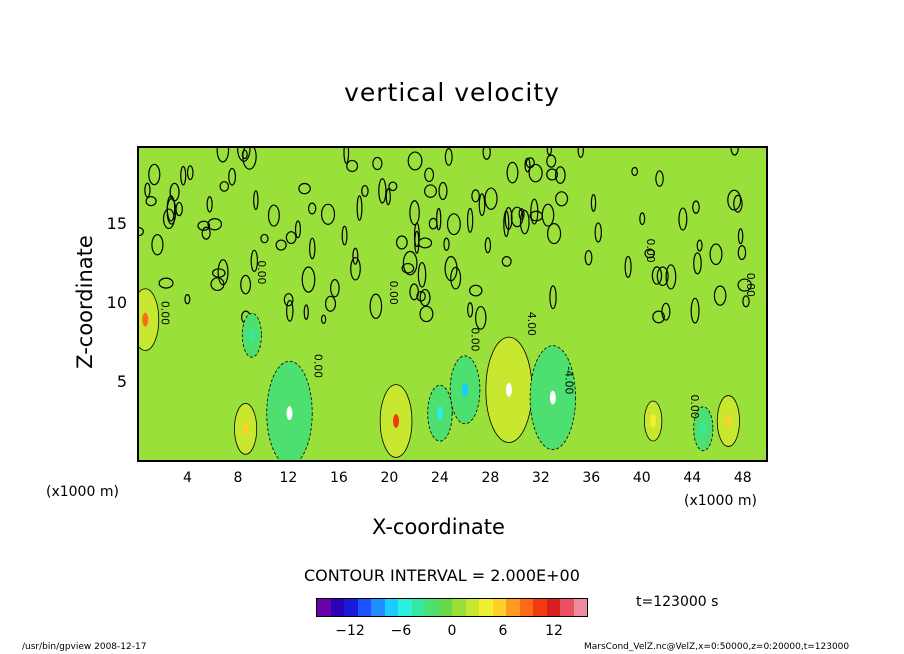 The image size is (904, 654). What do you see at coordinates (116, 223) in the screenshot?
I see `y-tick-label: 15` at bounding box center [116, 223].